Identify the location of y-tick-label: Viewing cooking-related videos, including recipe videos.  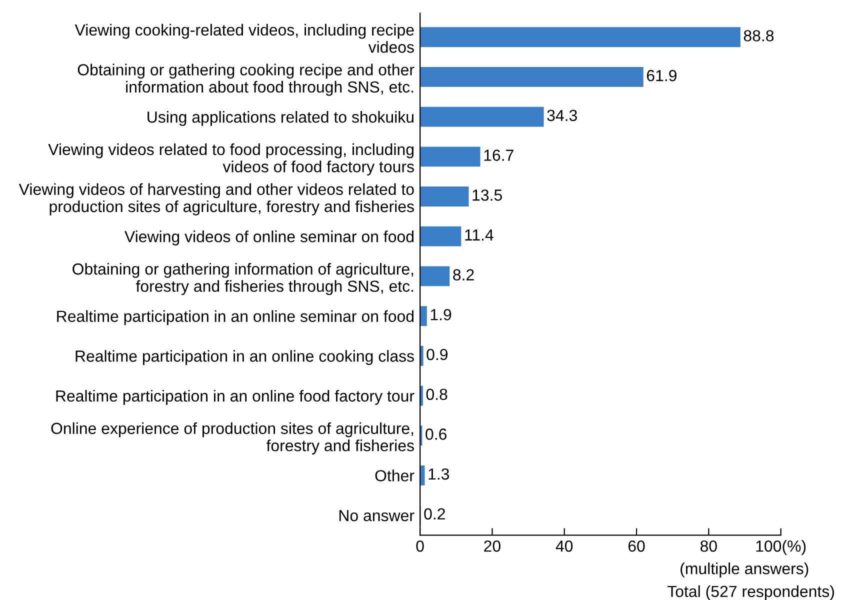
(244, 38).